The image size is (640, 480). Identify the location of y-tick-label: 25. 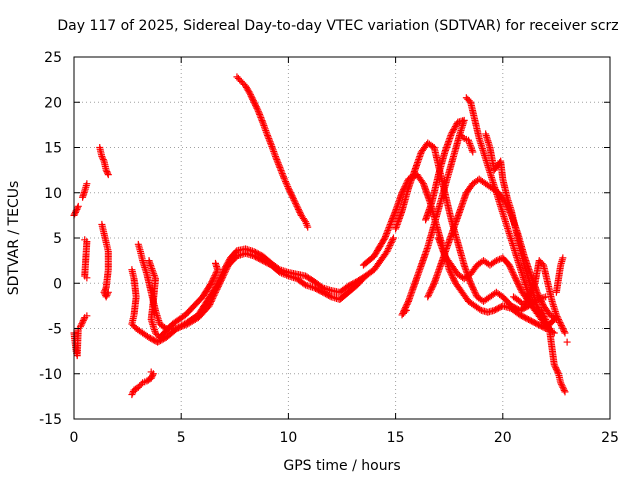
(53, 58).